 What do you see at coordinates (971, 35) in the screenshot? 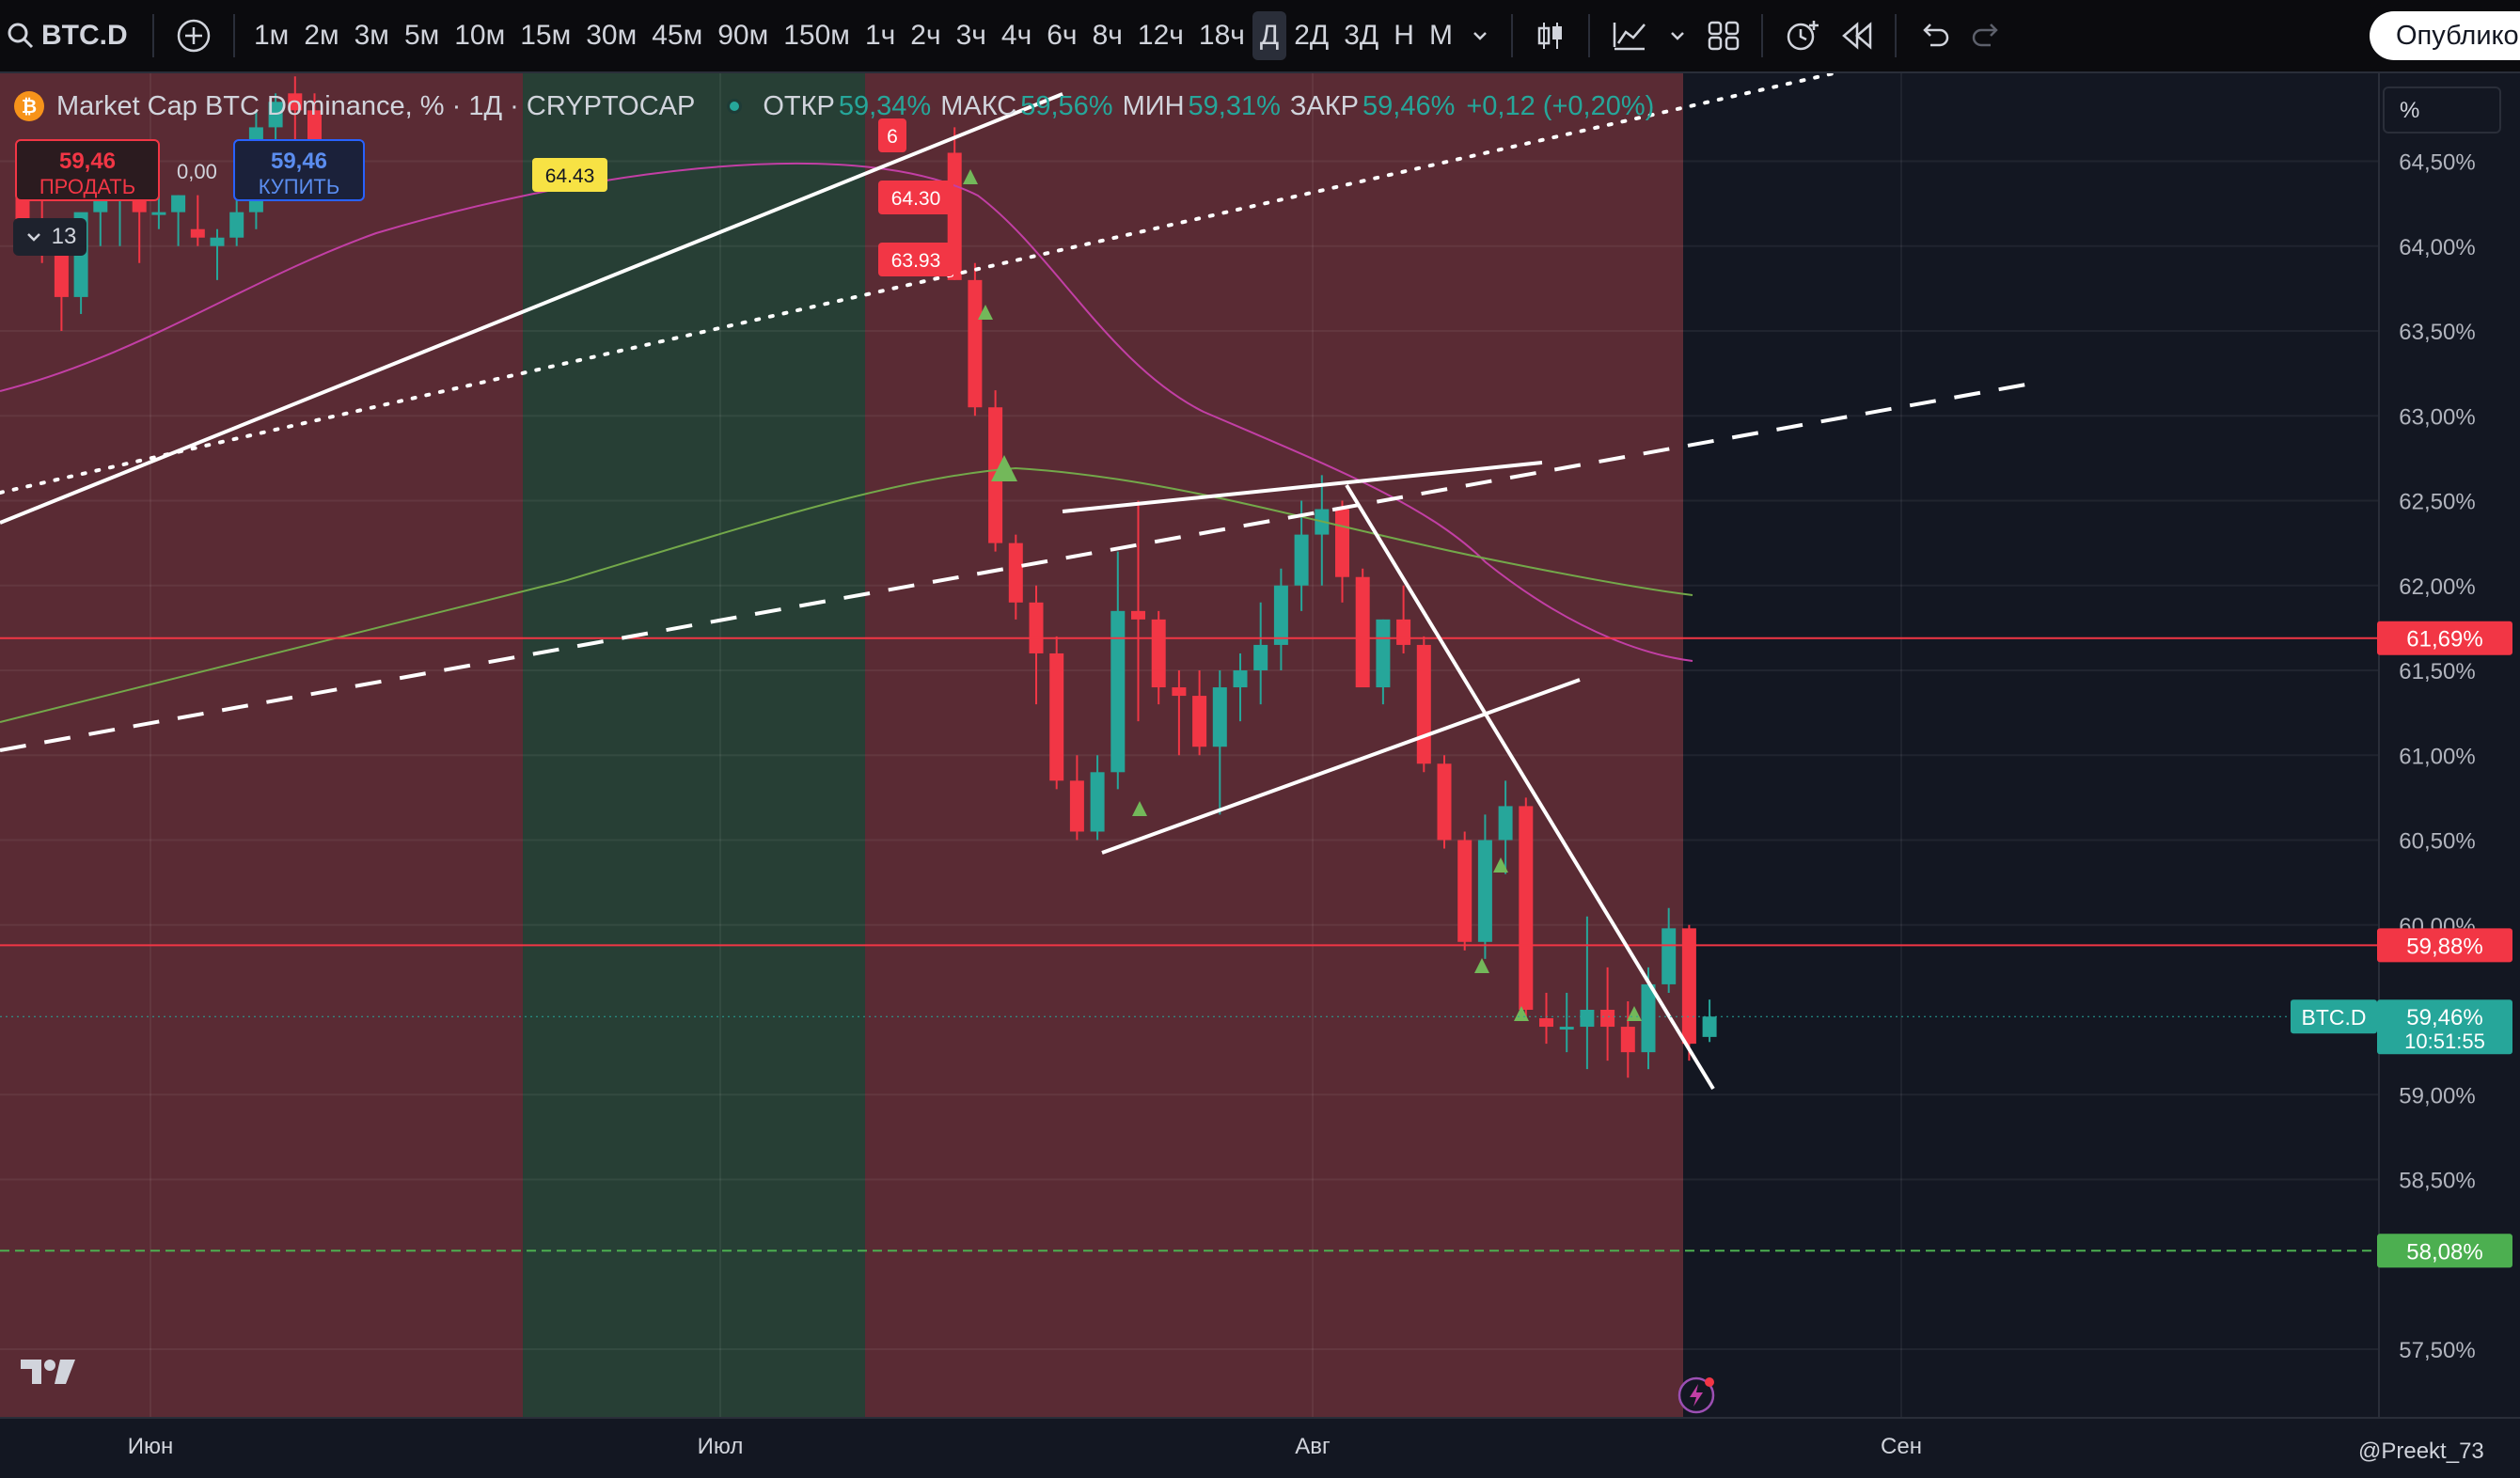
I see `interval-button: 3ч` at bounding box center [971, 35].